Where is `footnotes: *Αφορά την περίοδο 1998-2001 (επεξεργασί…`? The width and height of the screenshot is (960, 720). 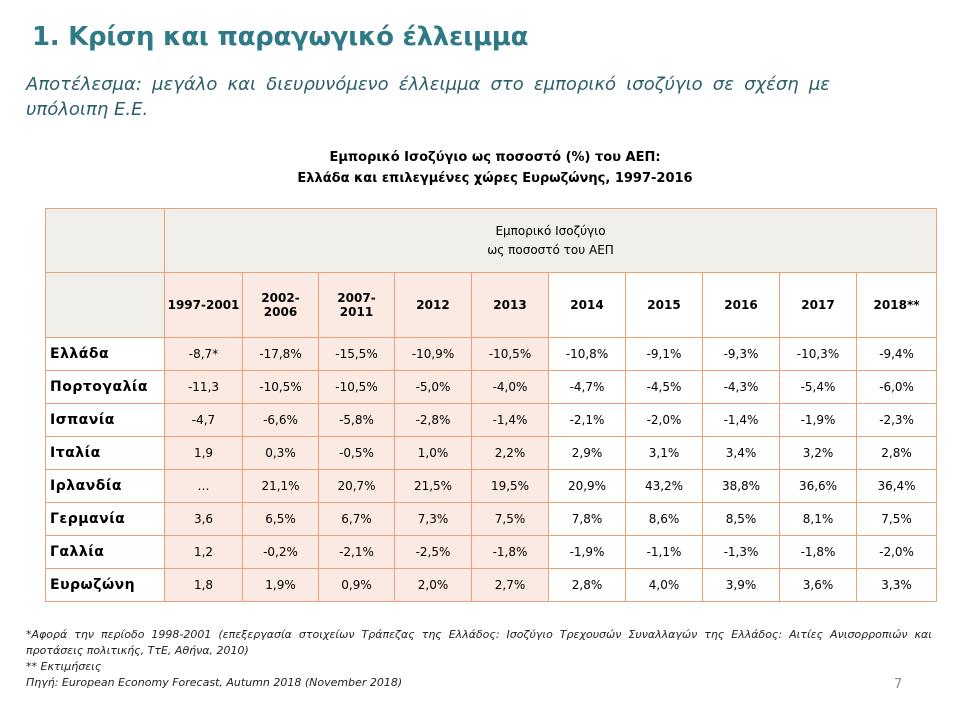 footnotes: *Αφορά την περίοδο 1998-2001 (επεξεργασί… is located at coordinates (479, 659).